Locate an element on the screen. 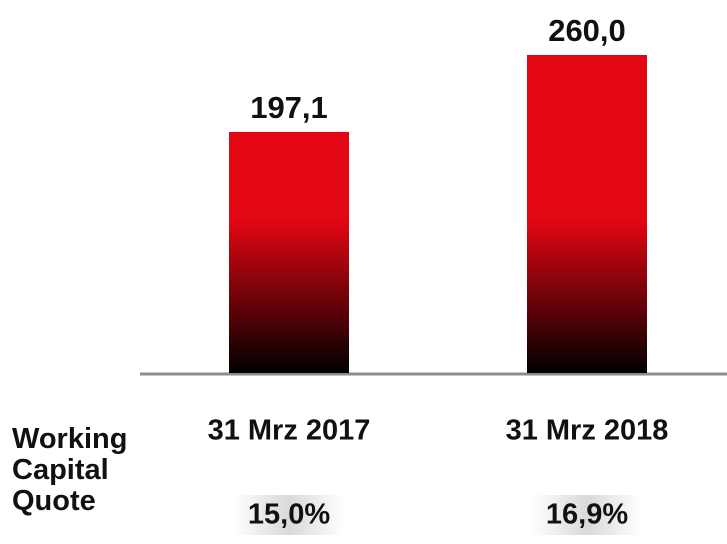 This screenshot has width=727, height=544. value-label: 260,0 is located at coordinates (587, 30).